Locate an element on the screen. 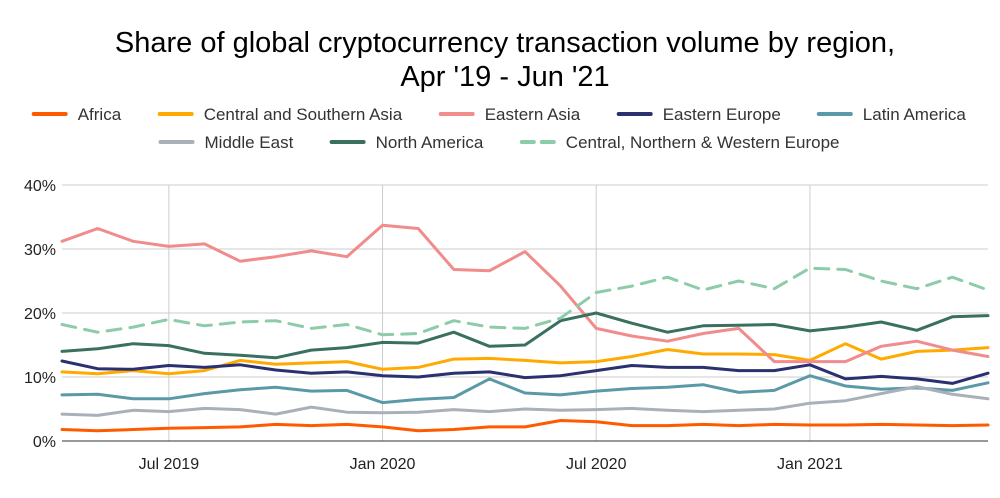 The height and width of the screenshot is (498, 1000). x-axis: Jul 2019 Jan 2020 Jul 2020 Jan 2021 is located at coordinates (525, 456).